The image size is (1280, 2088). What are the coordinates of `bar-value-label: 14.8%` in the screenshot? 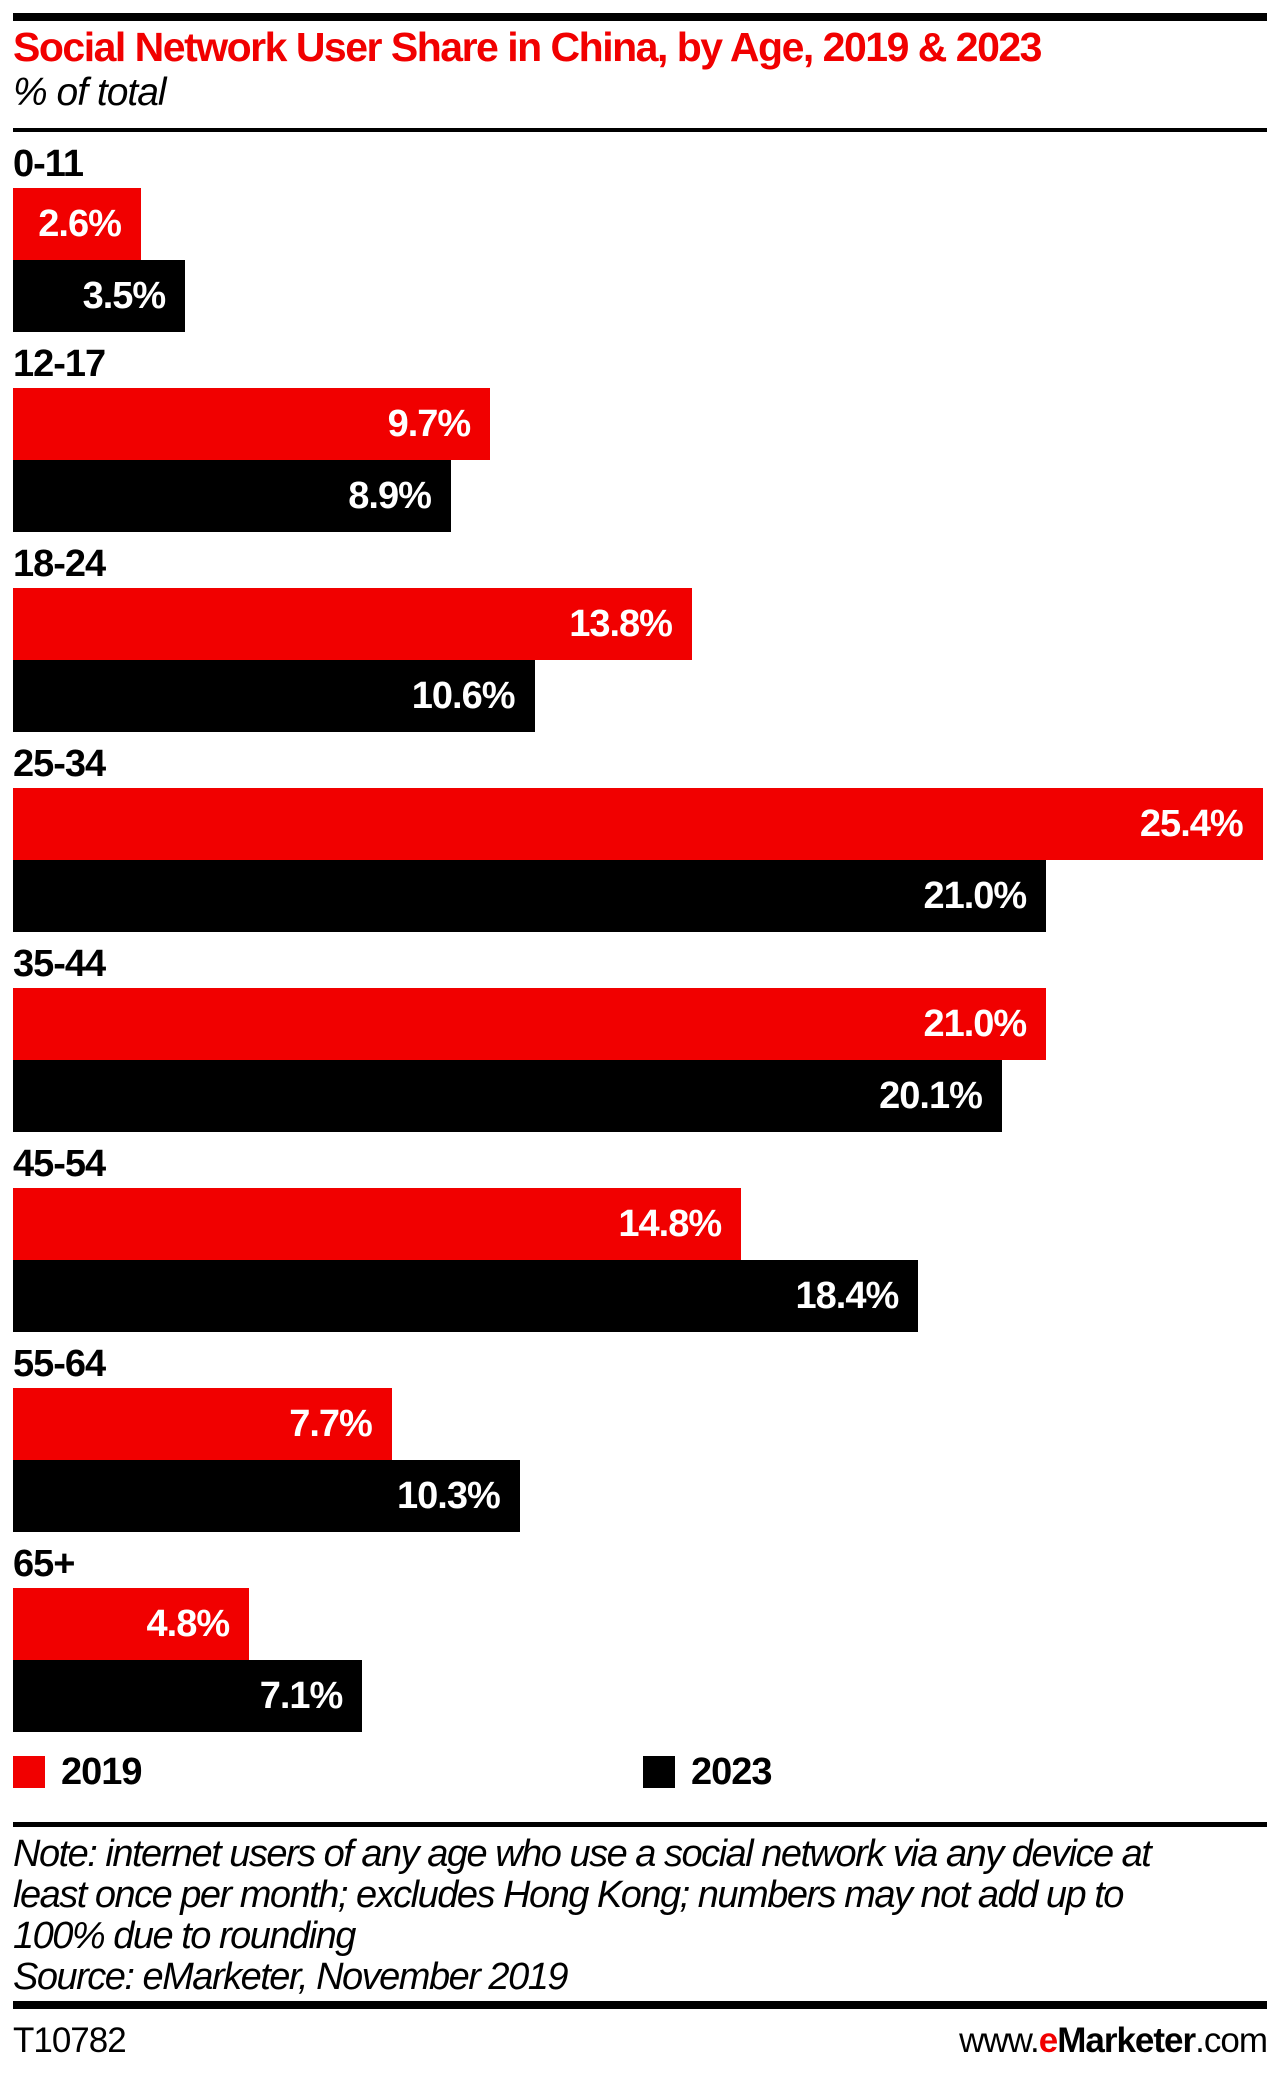 It's located at (670, 1223).